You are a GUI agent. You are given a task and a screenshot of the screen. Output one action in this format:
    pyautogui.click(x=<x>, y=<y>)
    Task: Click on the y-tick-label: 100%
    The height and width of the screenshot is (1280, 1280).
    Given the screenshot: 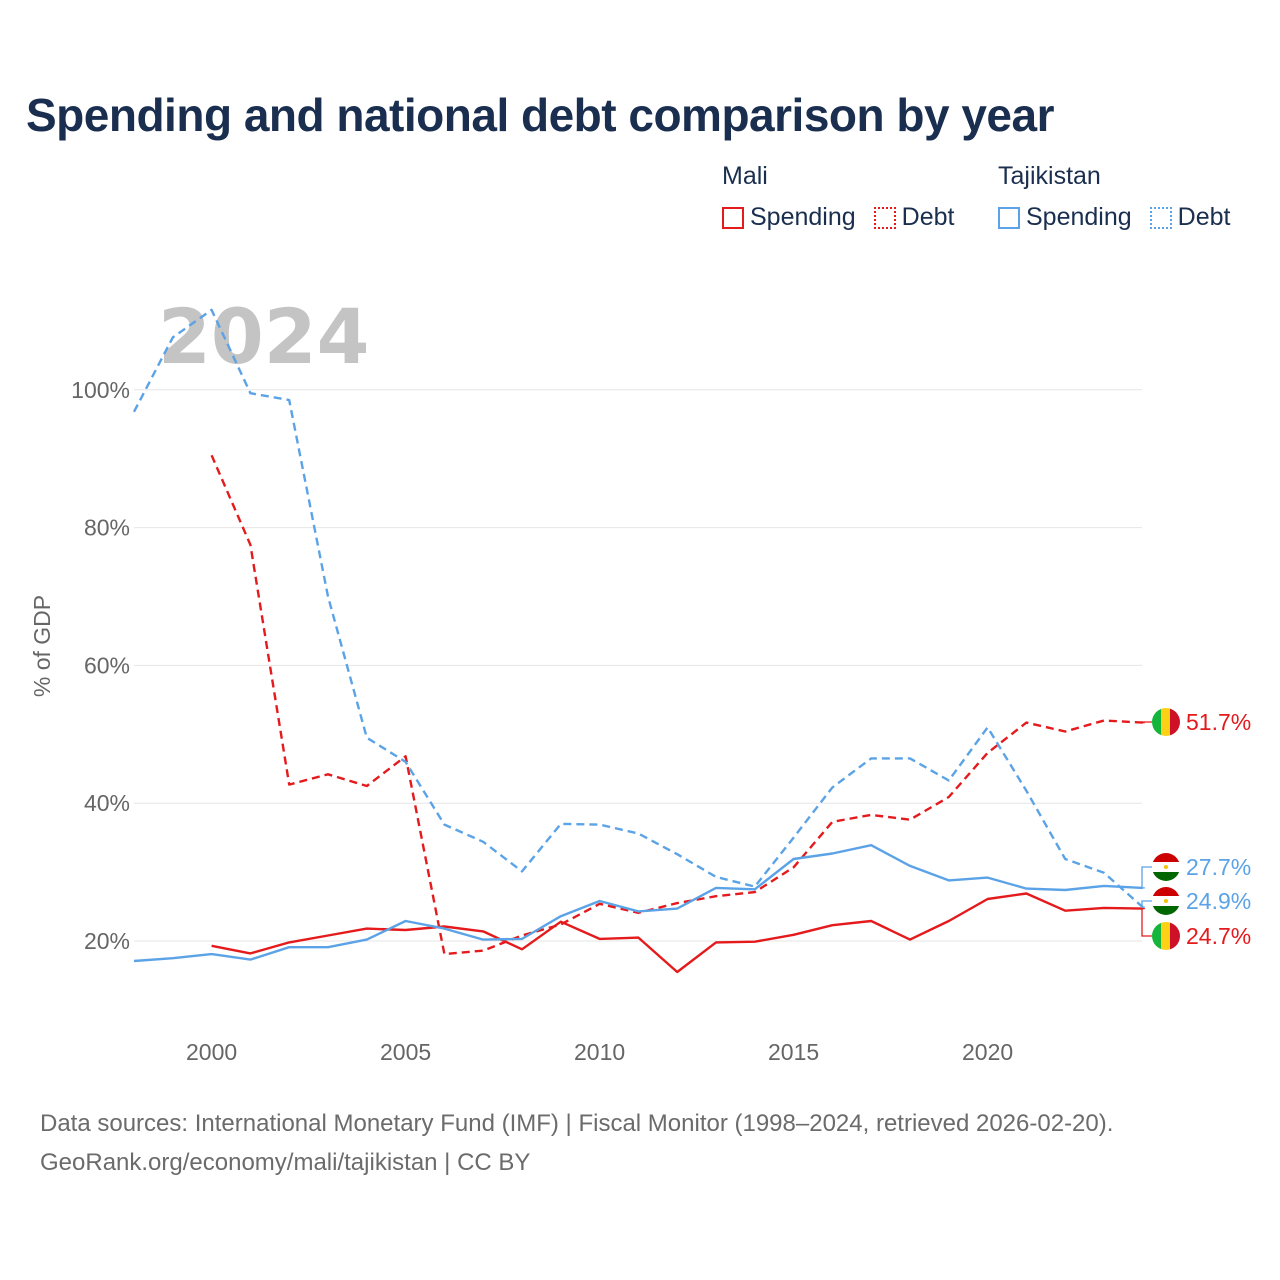 What is the action you would take?
    pyautogui.click(x=100, y=390)
    